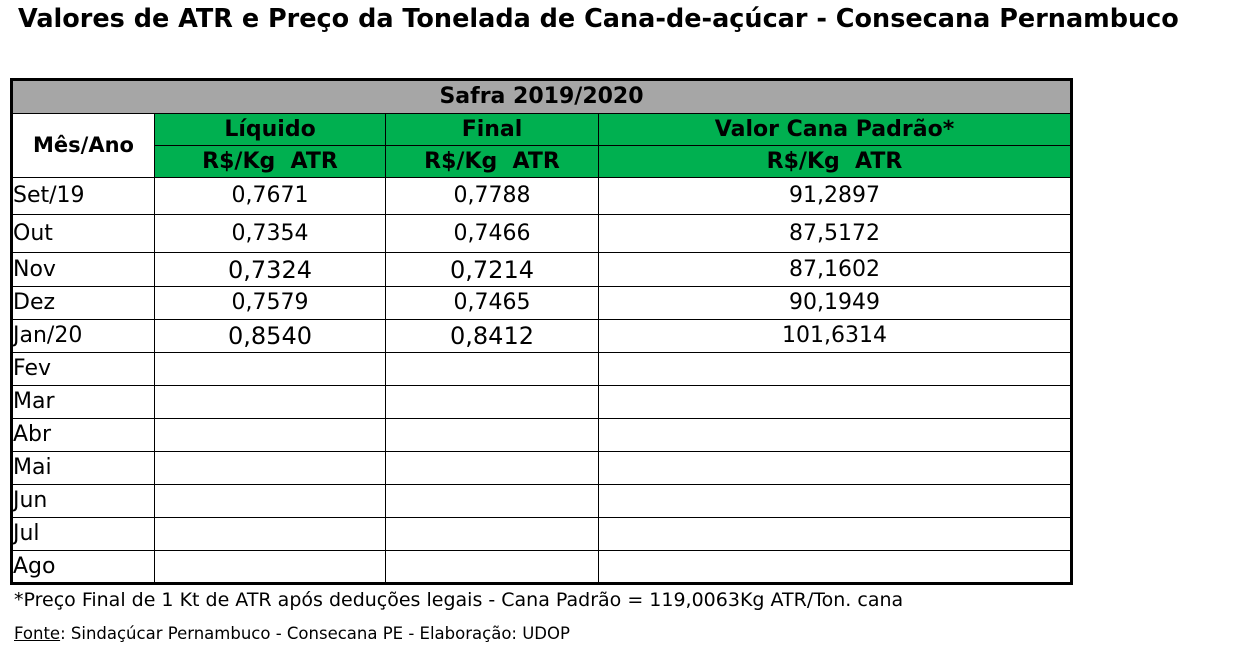  What do you see at coordinates (83, 567) in the screenshot?
I see `cell-mes: Ago` at bounding box center [83, 567].